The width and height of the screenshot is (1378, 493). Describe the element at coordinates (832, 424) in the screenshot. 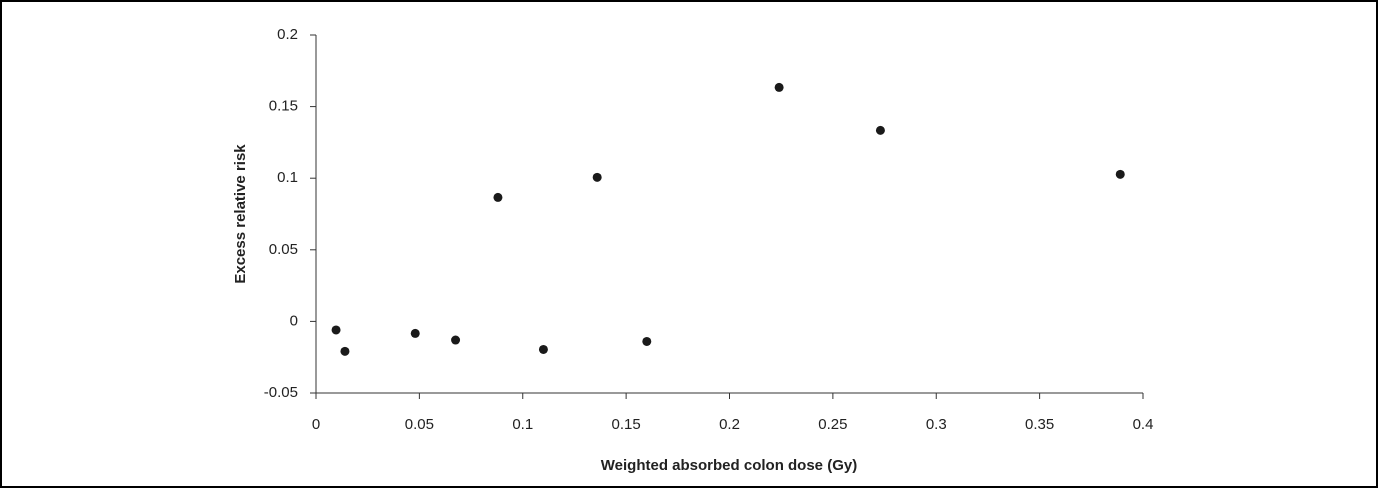

I see `x-tick-label: 0.25` at that location.